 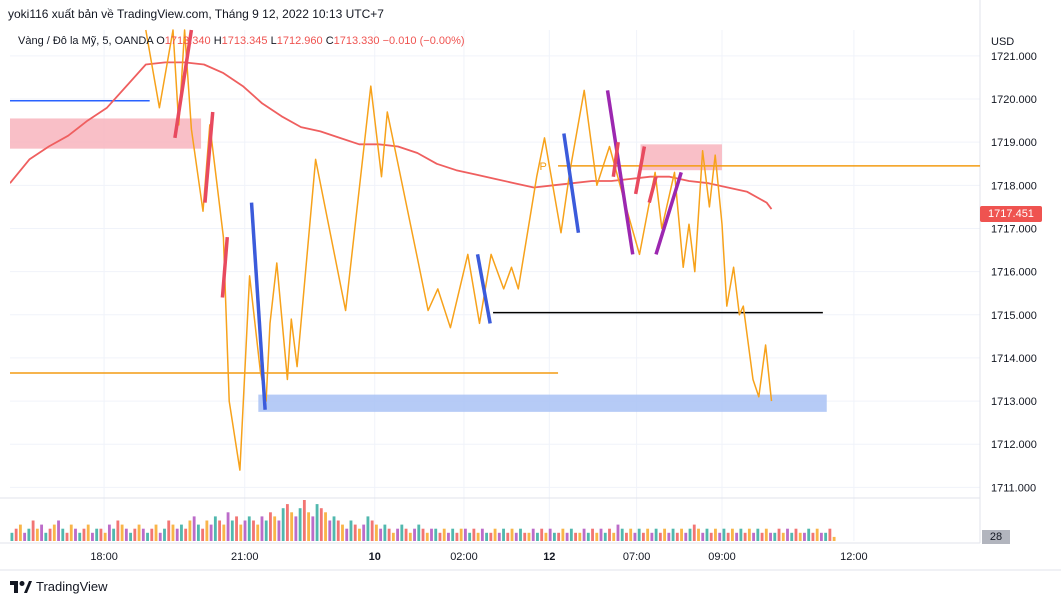 What do you see at coordinates (104, 557) in the screenshot?
I see `x-tick-label: 18:00` at bounding box center [104, 557].